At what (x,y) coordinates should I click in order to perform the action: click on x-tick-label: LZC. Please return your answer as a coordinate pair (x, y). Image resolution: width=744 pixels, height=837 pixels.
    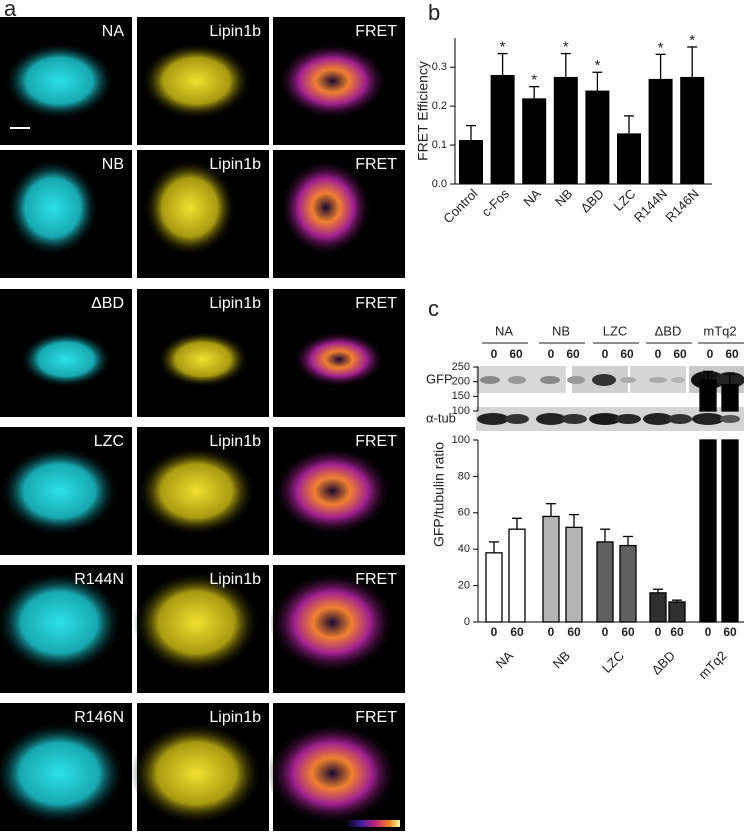
    Looking at the image, I should click on (625, 200).